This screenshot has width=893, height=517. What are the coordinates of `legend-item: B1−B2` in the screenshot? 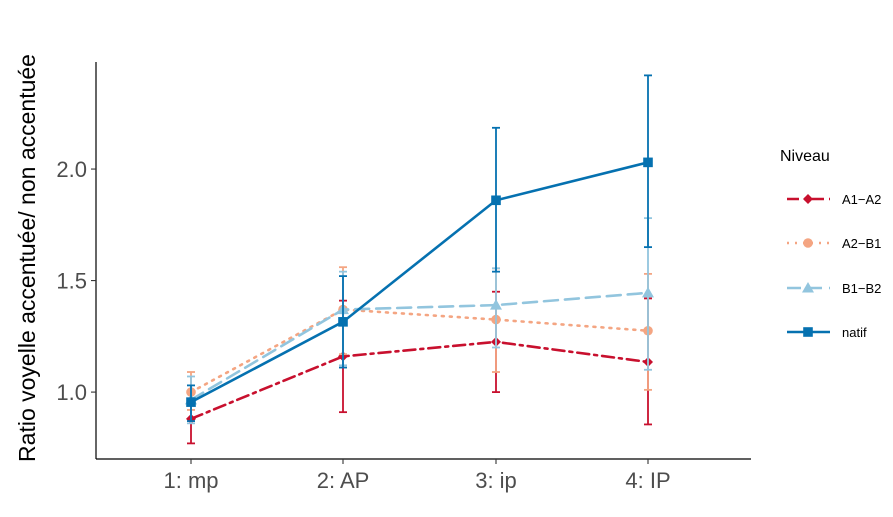 It's located at (834, 288).